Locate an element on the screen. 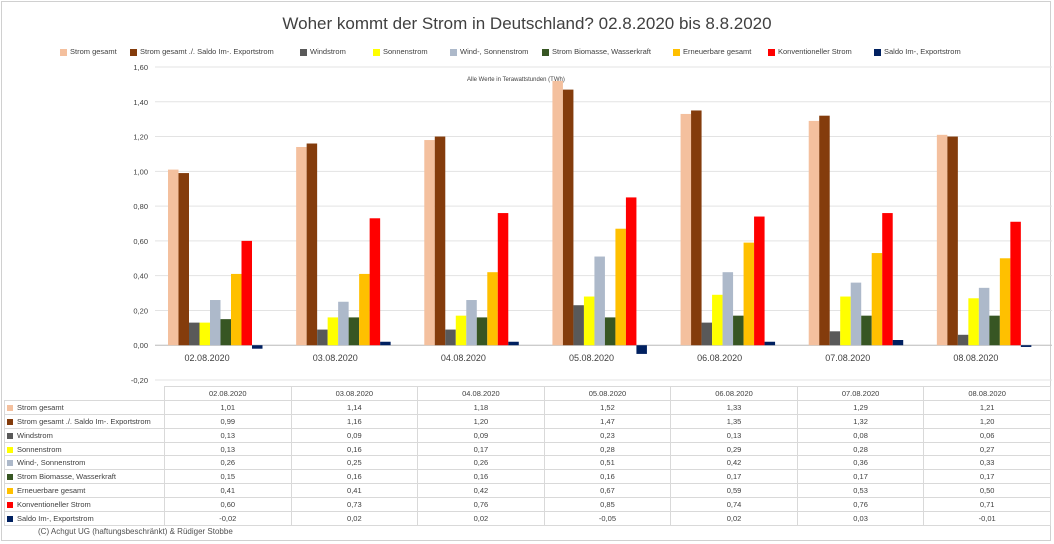 The width and height of the screenshot is (1054, 544). table-cell: 1,33 is located at coordinates (734, 407).